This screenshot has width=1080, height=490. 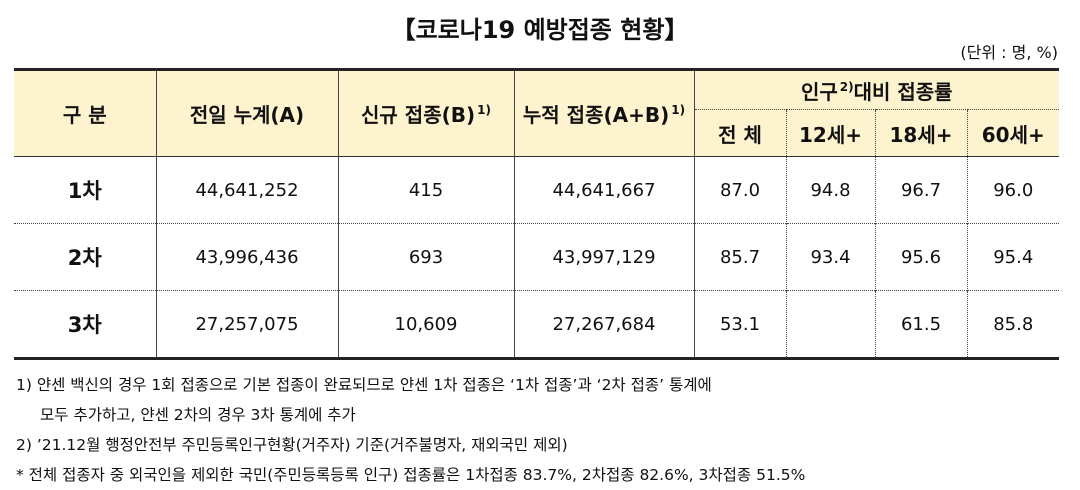 I want to click on cell-prev: 27,257,075, so click(x=246, y=325).